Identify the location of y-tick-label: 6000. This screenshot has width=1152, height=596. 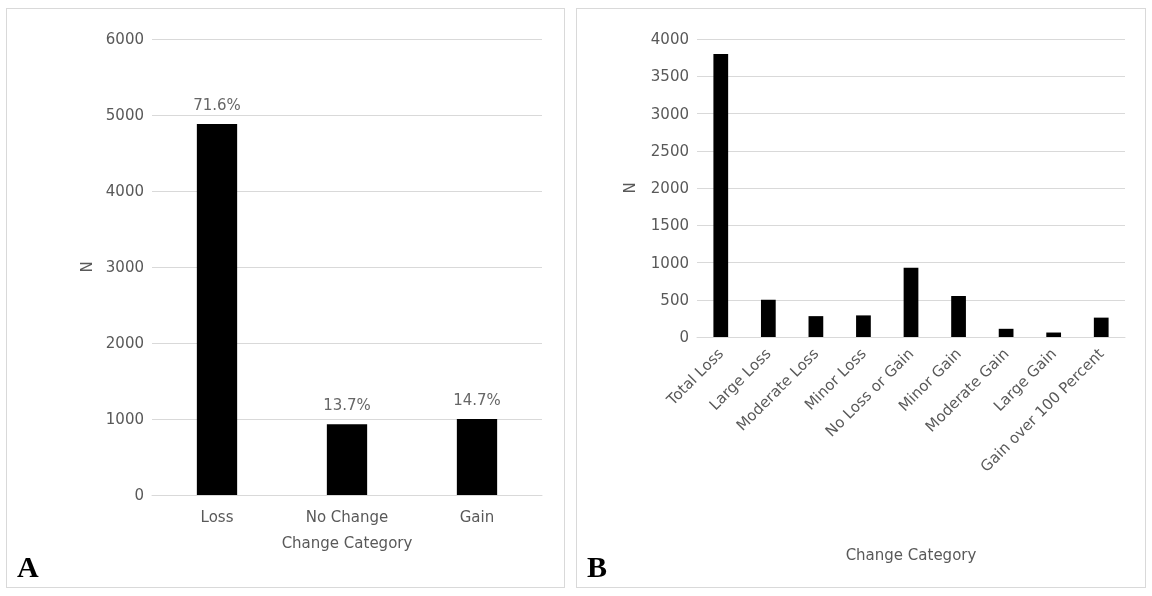
(124, 39).